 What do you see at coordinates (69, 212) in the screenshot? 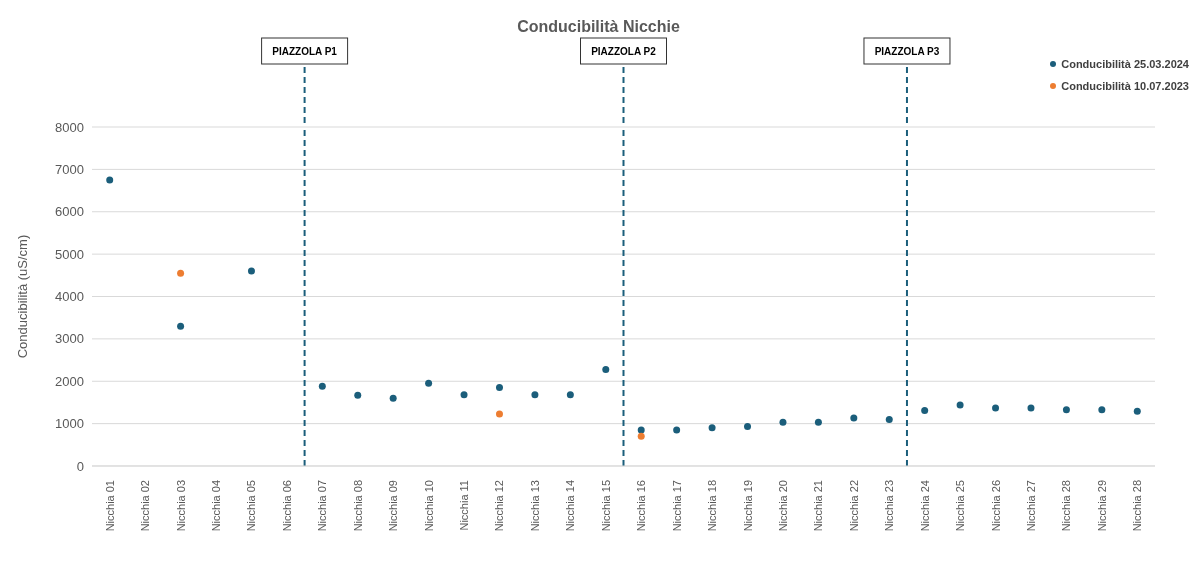
I see `y-tick-label: 6000` at bounding box center [69, 212].